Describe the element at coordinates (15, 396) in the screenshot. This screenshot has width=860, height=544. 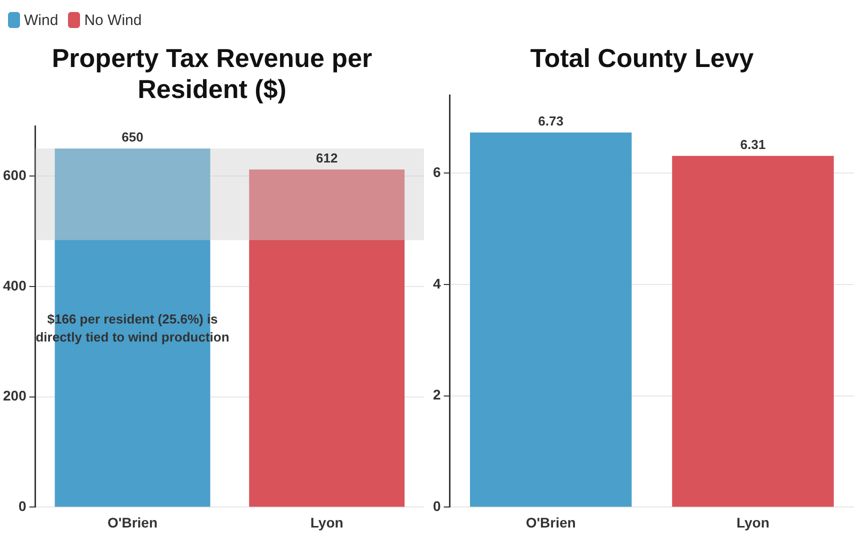
I see `y-tick-label: 200` at that location.